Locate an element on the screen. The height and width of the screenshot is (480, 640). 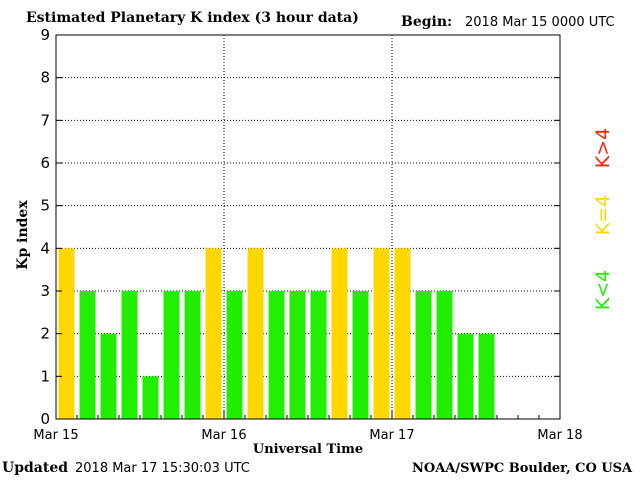
y-tick-label-2: 2 is located at coordinates (45, 334).